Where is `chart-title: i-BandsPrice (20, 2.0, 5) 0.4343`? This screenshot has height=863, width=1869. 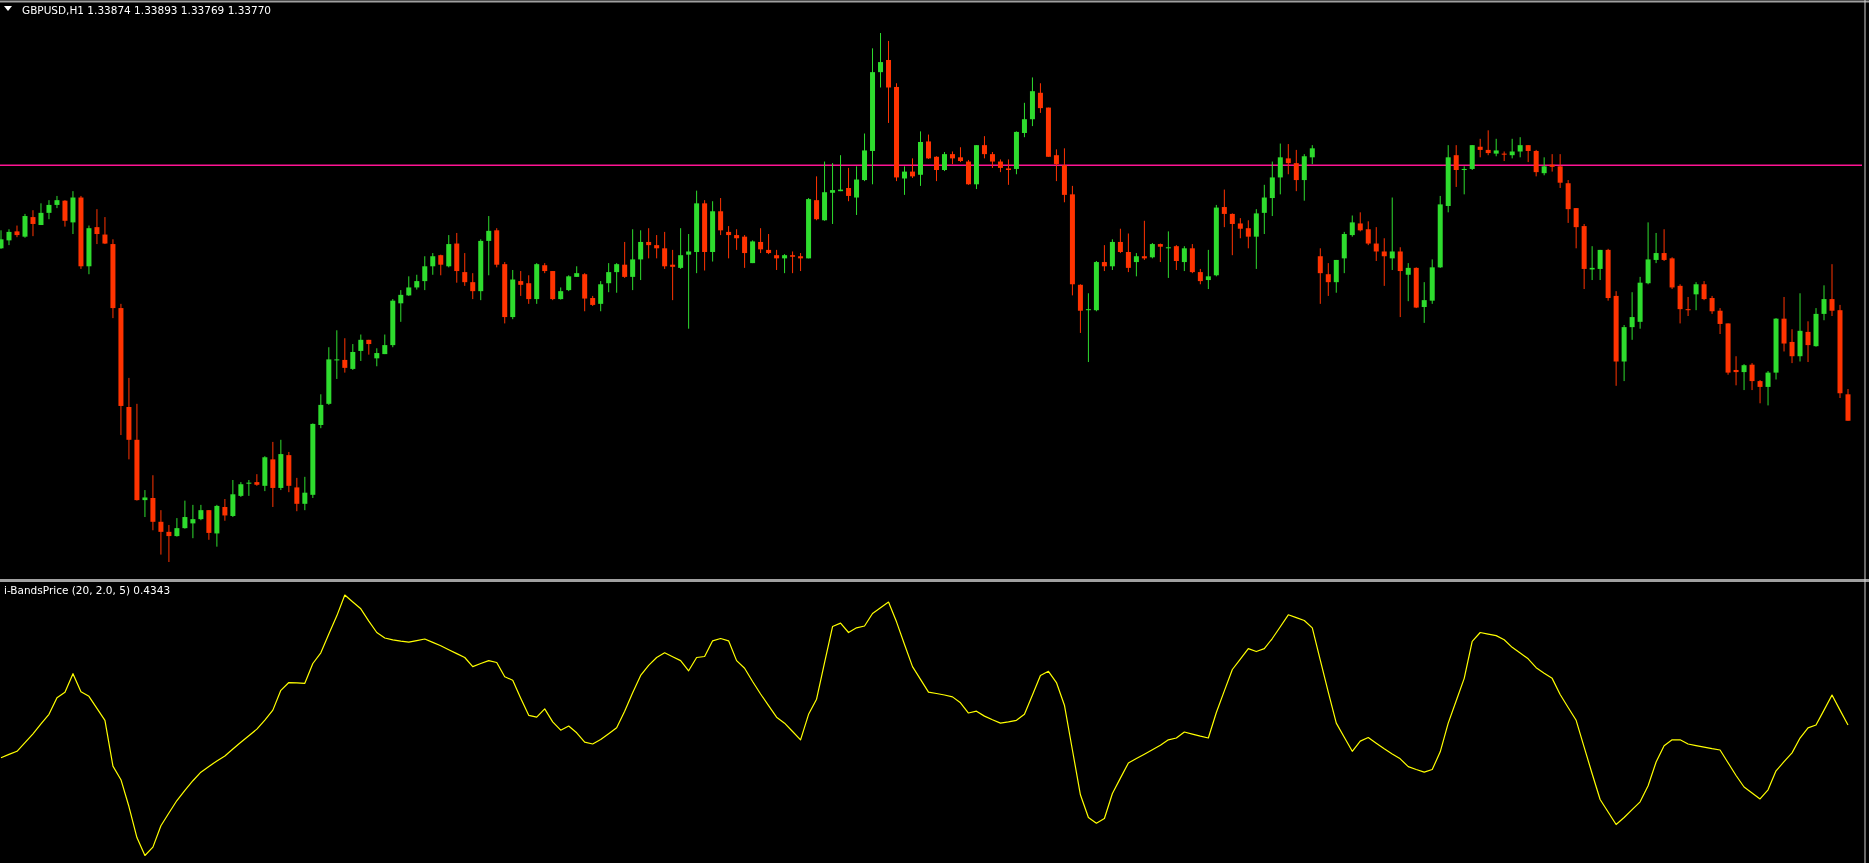
chart-title: i-BandsPrice (20, 2.0, 5) 0.4343 is located at coordinates (87, 590).